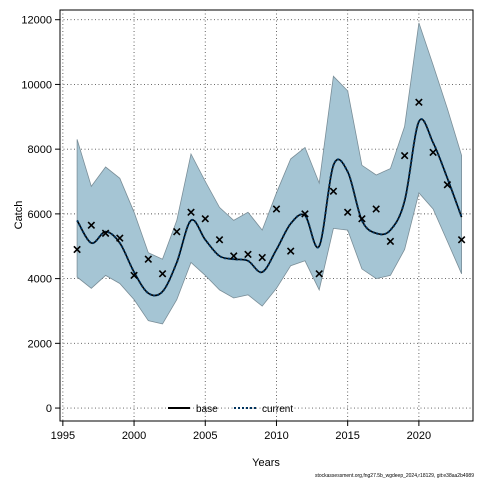 The width and height of the screenshot is (480, 480). Describe the element at coordinates (40, 215) in the screenshot. I see `y-tick-label: 6000` at that location.